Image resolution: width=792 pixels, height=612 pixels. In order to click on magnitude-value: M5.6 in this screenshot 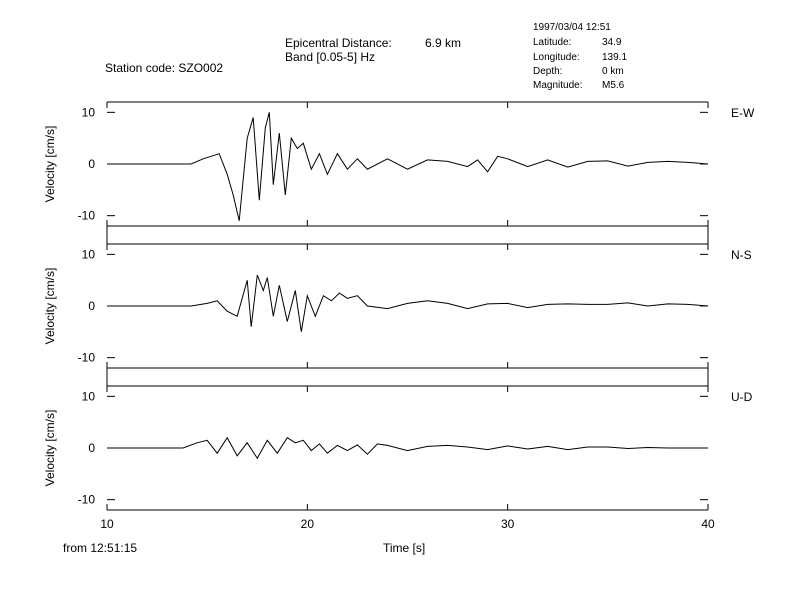, I will do `click(613, 85)`.